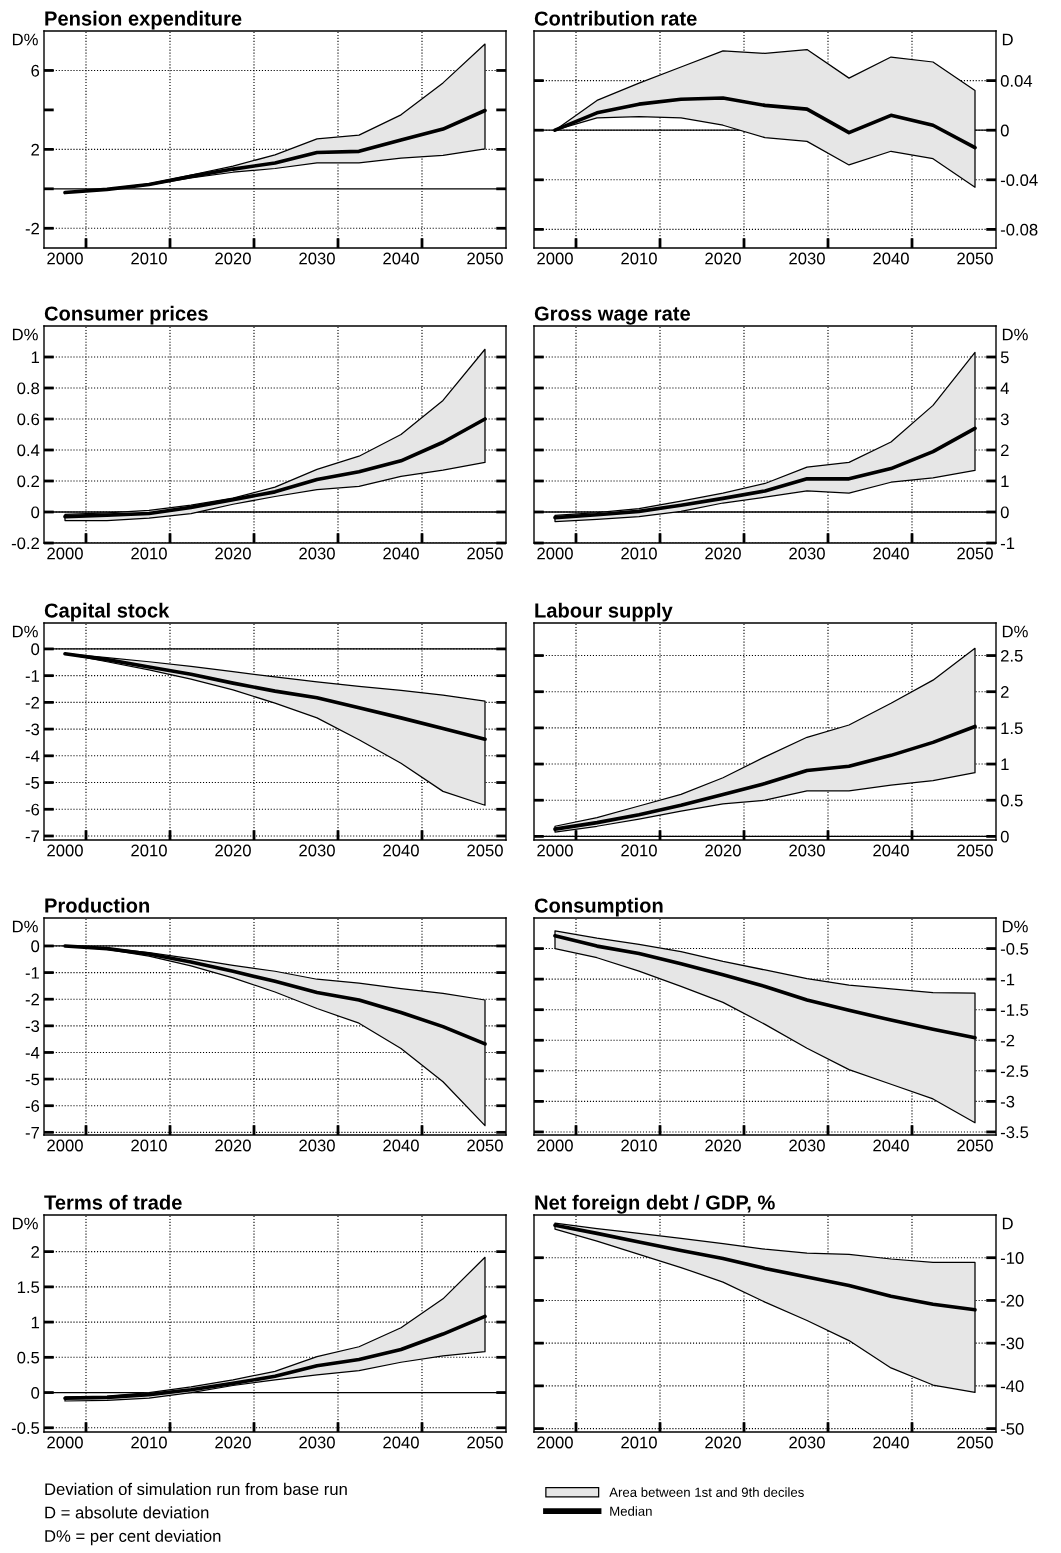 The image size is (1061, 1553). Describe the element at coordinates (113, 1202) in the screenshot. I see `chart-title: Terms of trade` at that location.